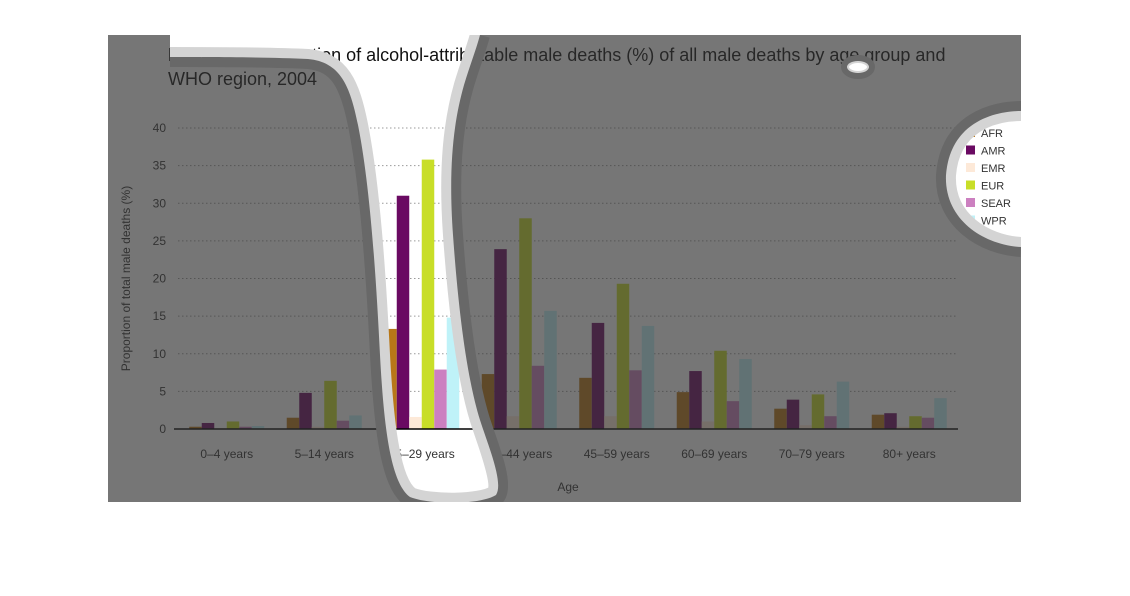 This screenshot has height=596, width=1130. I want to click on y-tick-label: 30, so click(160, 203).